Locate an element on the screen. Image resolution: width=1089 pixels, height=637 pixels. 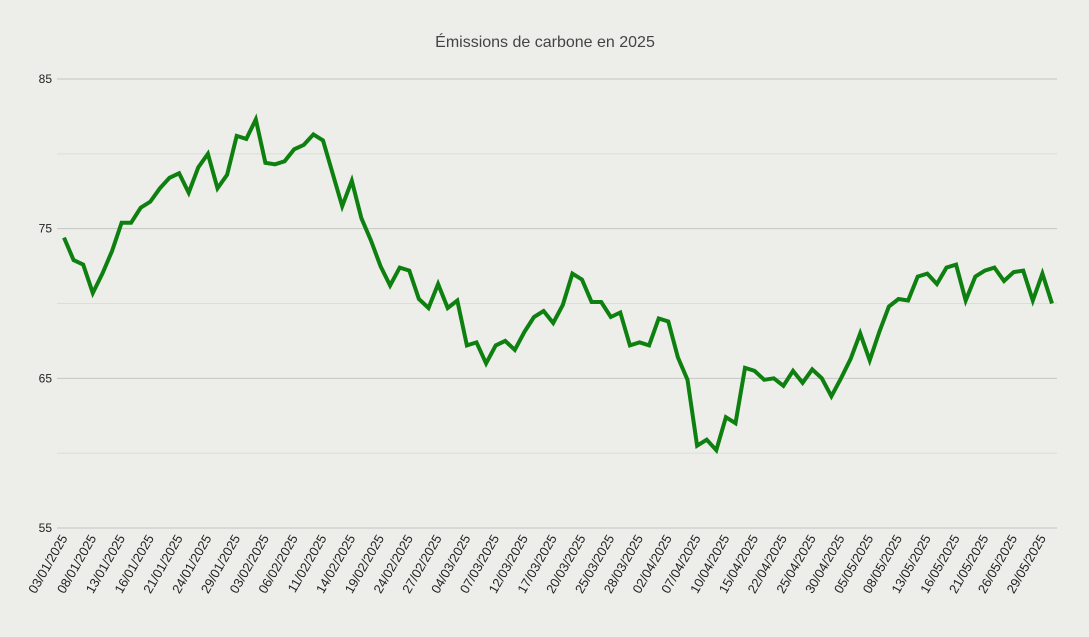
y-tick-label: 65 is located at coordinates (46, 378).